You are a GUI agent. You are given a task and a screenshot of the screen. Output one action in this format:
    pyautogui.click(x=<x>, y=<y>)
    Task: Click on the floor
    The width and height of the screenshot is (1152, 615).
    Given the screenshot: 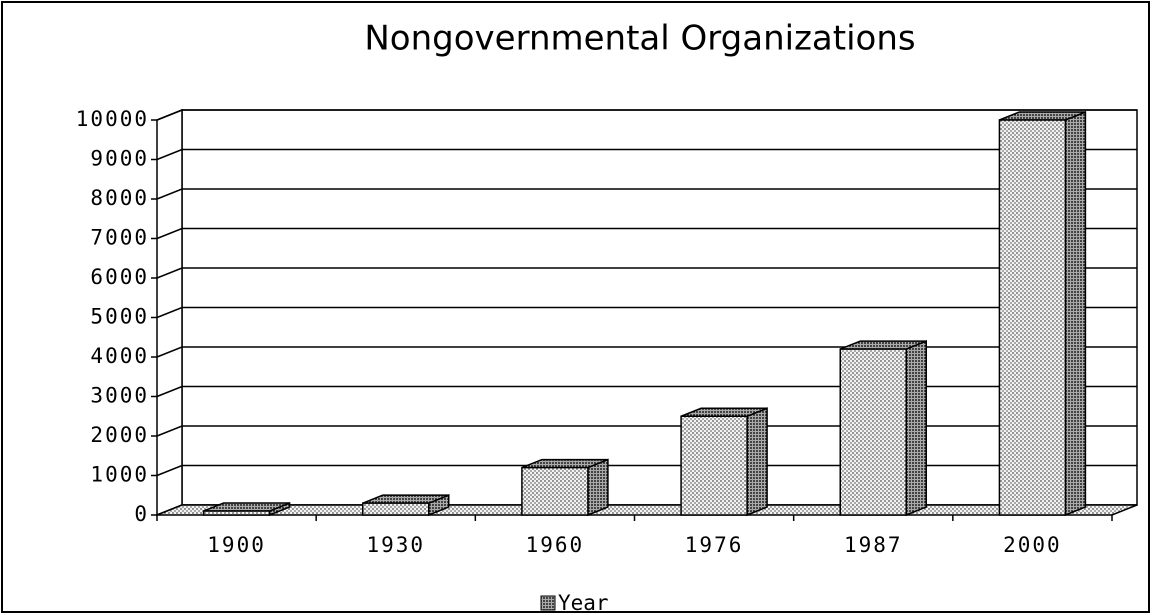 What is the action you would take?
    pyautogui.click(x=647, y=510)
    